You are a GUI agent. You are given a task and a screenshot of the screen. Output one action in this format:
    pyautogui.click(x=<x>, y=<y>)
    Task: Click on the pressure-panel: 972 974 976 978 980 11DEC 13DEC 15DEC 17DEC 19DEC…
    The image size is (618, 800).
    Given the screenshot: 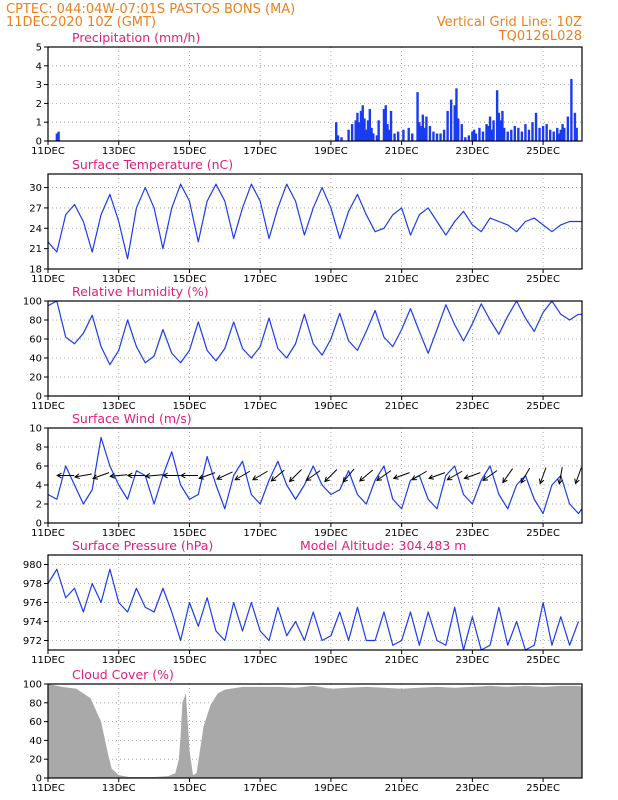 What is the action you would take?
    pyautogui.click(x=303, y=602)
    